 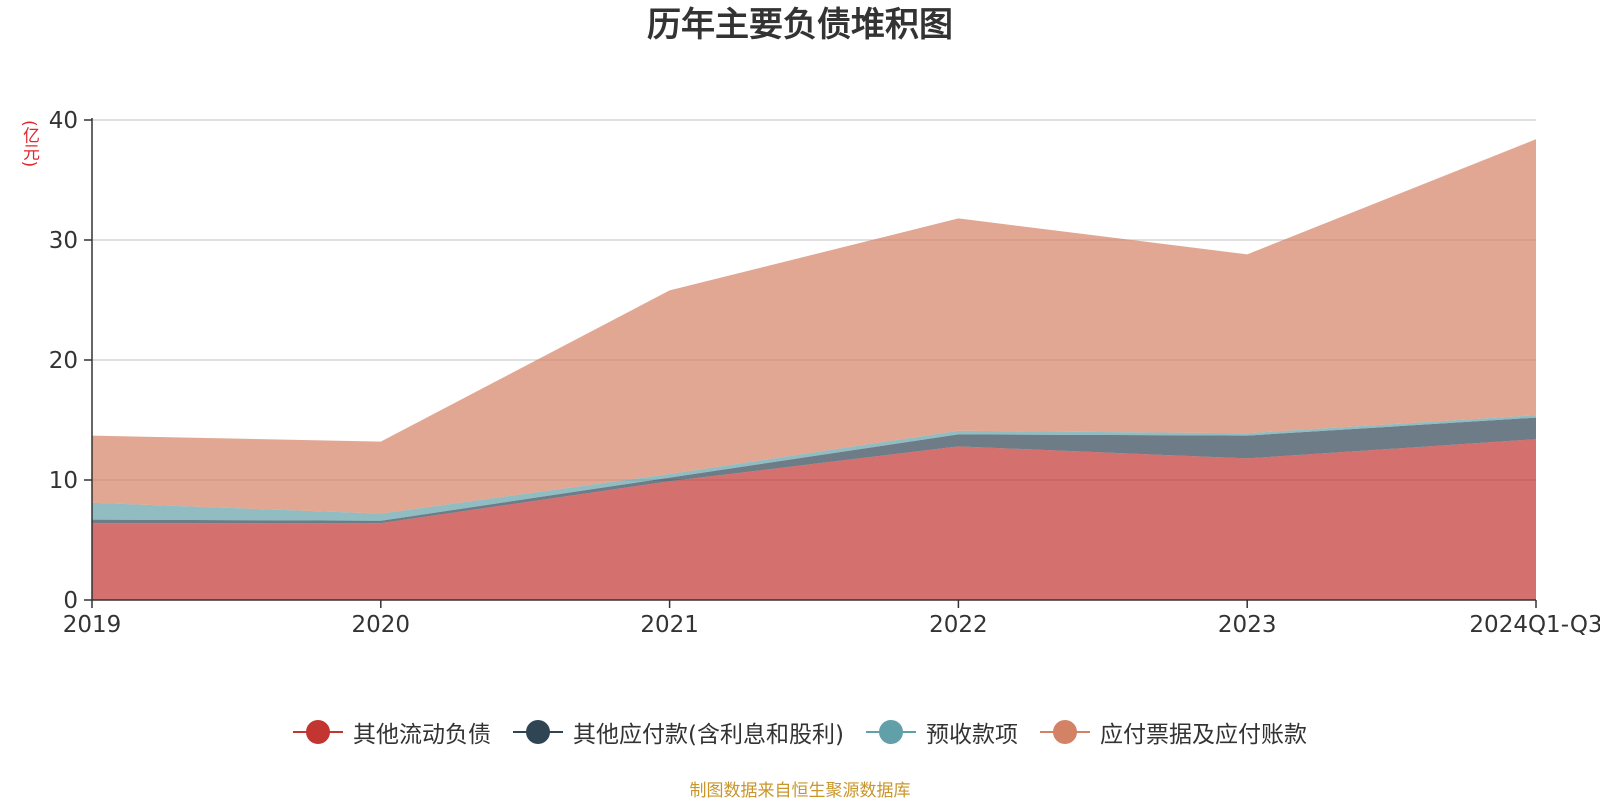 What do you see at coordinates (63, 121) in the screenshot?
I see `y-tick-label: 40` at bounding box center [63, 121].